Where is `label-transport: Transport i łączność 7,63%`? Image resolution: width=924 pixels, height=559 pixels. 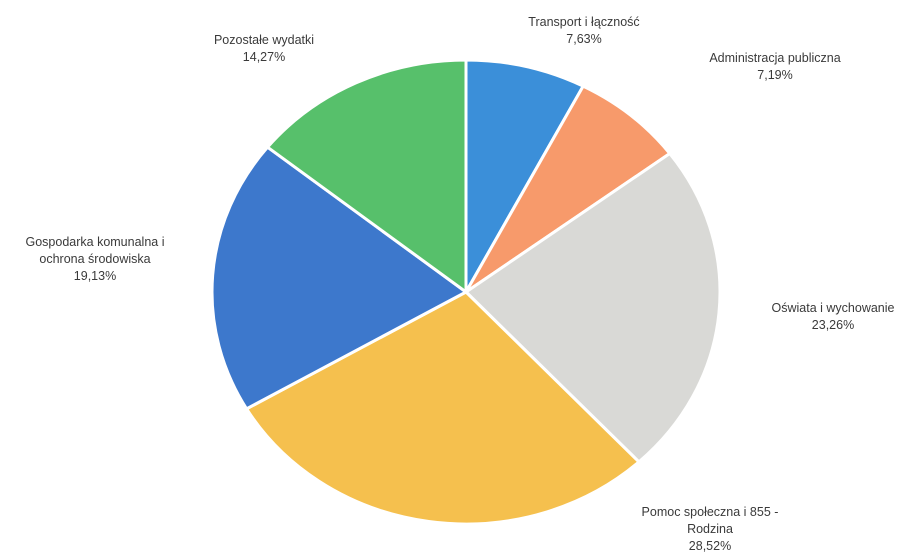
label-transport: Transport i łączność 7,63% is located at coordinates (584, 31).